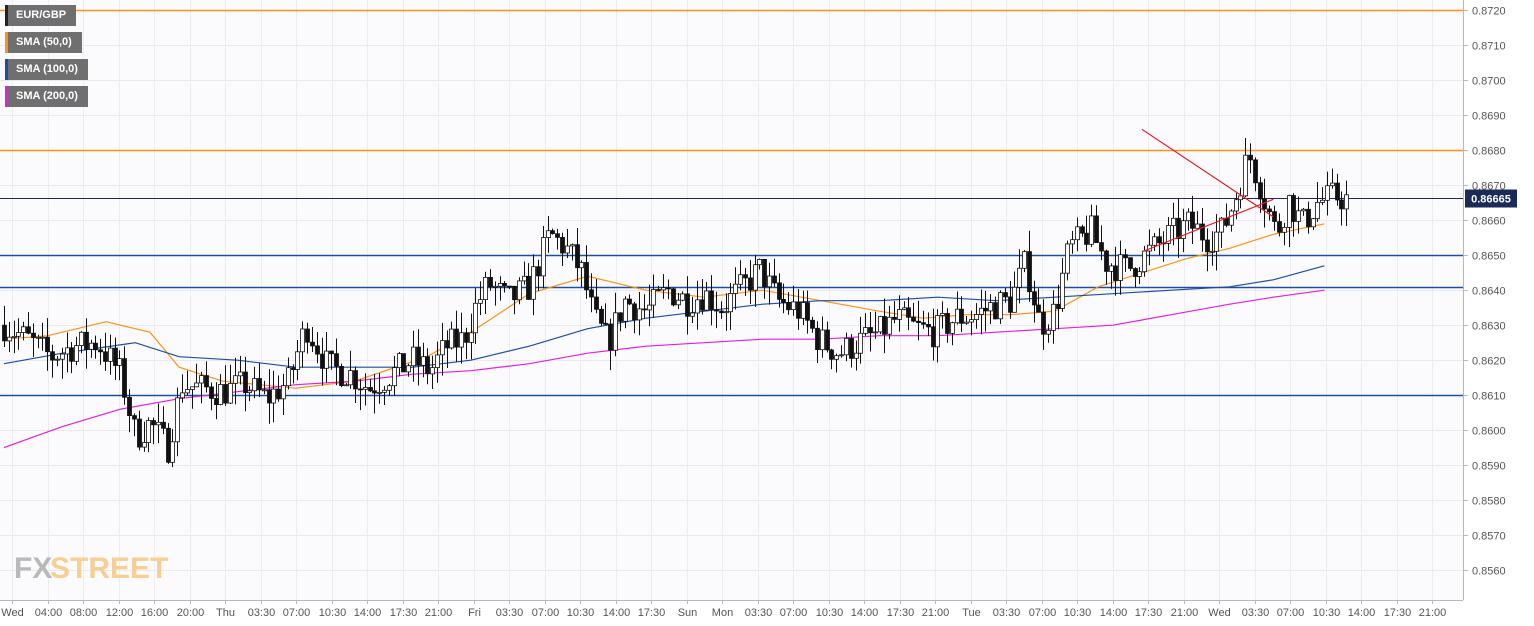  Describe the element at coordinates (759, 613) in the screenshot. I see `x-tick-label: 03:30` at that location.